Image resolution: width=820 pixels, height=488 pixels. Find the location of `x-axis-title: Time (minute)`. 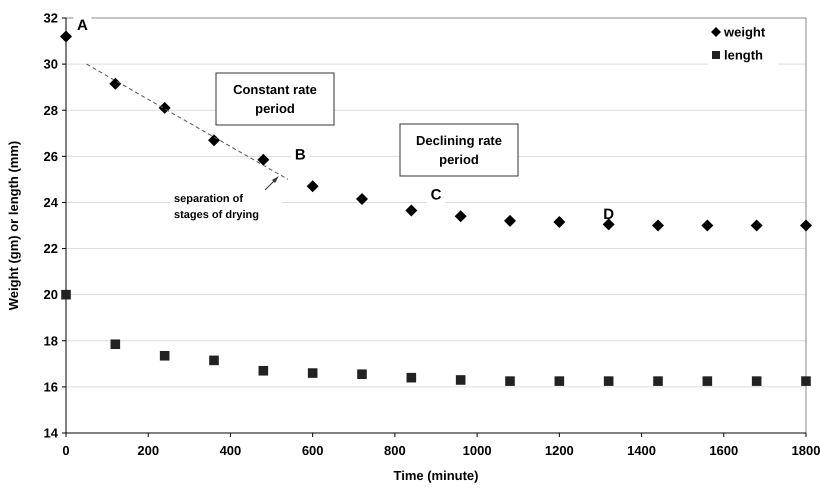

x-axis-title: Time (minute) is located at coordinates (436, 475).